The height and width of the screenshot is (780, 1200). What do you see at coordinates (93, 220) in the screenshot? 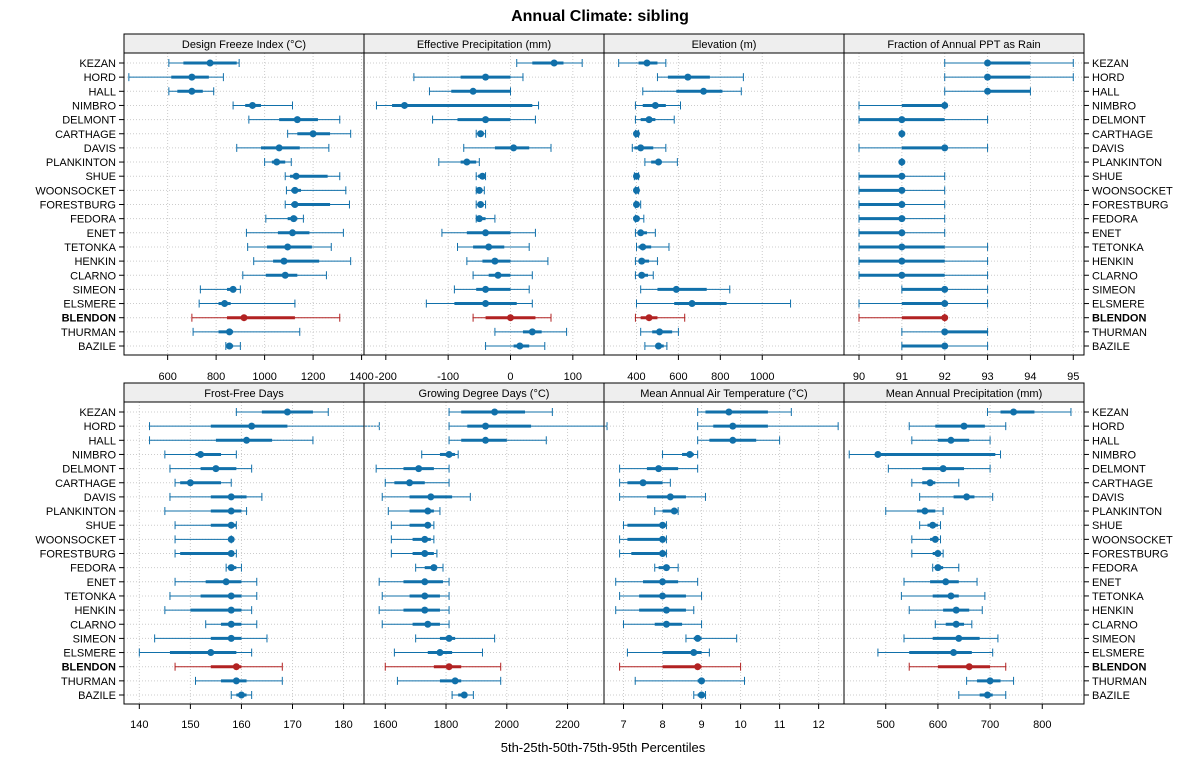
I see `site-label: FEDORA` at bounding box center [93, 220].